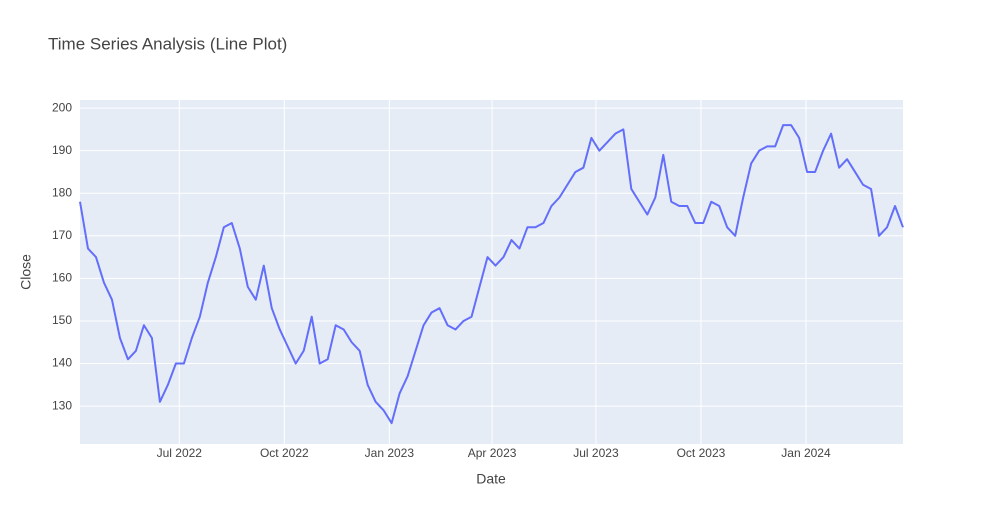  What do you see at coordinates (491, 479) in the screenshot?
I see `x-axis-title: Date` at bounding box center [491, 479].